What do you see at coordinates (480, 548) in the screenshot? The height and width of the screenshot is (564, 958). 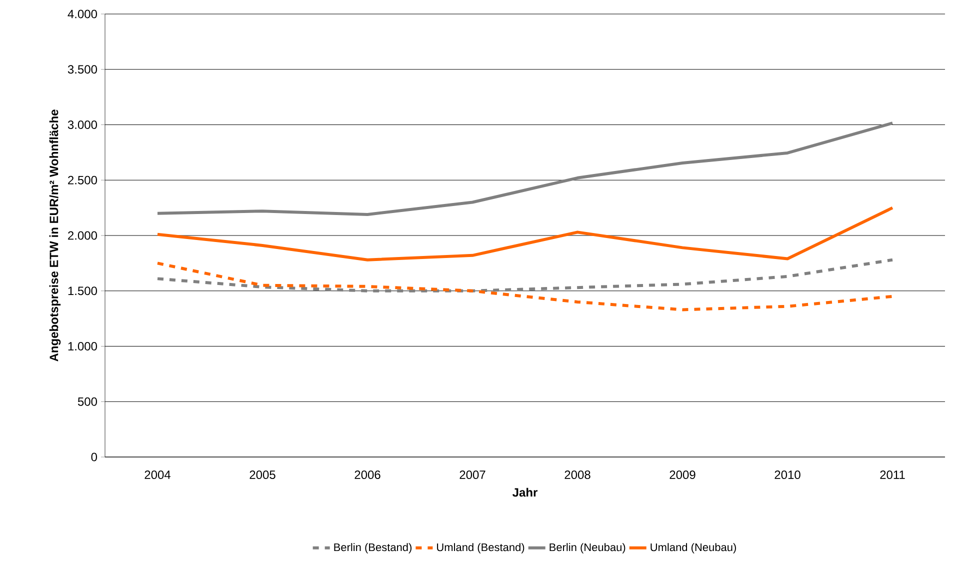 I see `legend-label: Umland (Bestand)` at bounding box center [480, 548].